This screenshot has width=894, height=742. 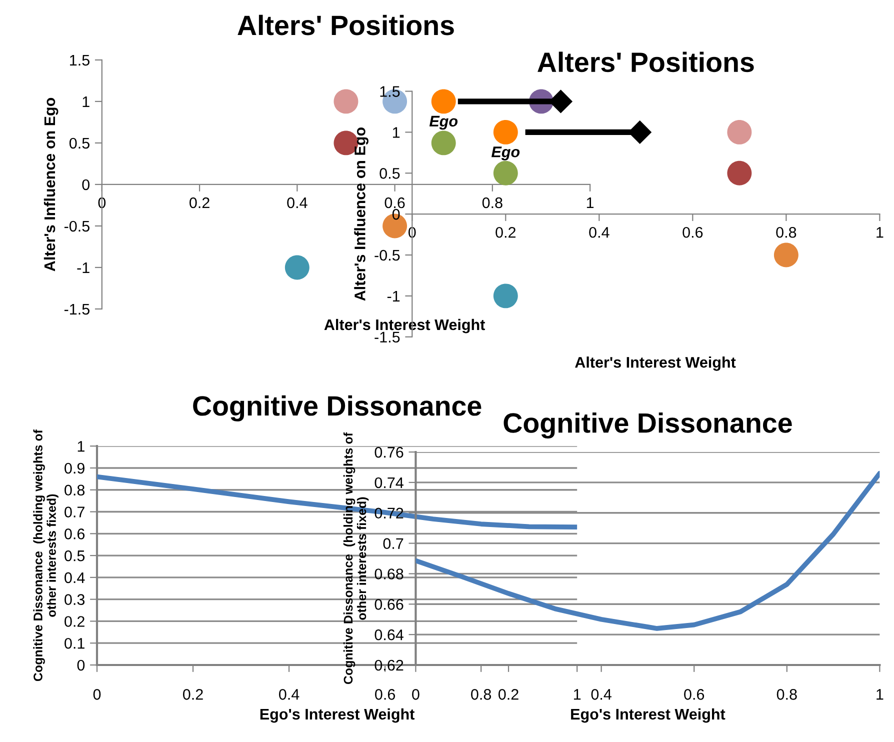 What do you see at coordinates (655, 363) in the screenshot?
I see `x-axis-title: Alter's Interest Weight` at bounding box center [655, 363].